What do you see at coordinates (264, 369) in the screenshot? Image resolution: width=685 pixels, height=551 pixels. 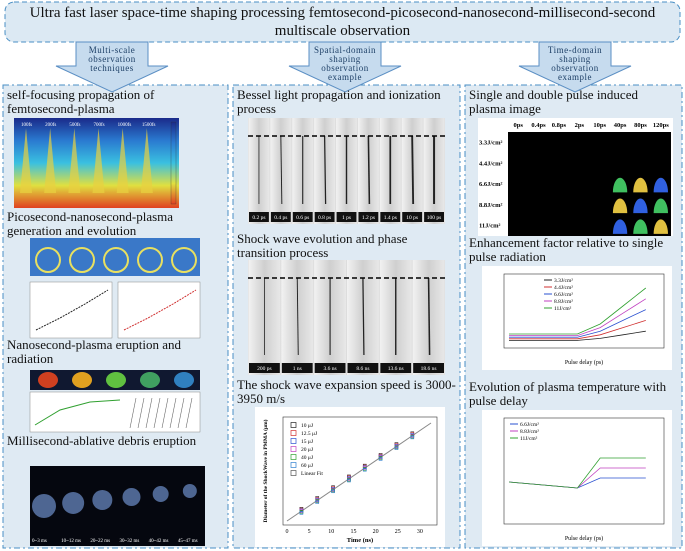 I see `frame-label: 200 ps` at bounding box center [264, 369].